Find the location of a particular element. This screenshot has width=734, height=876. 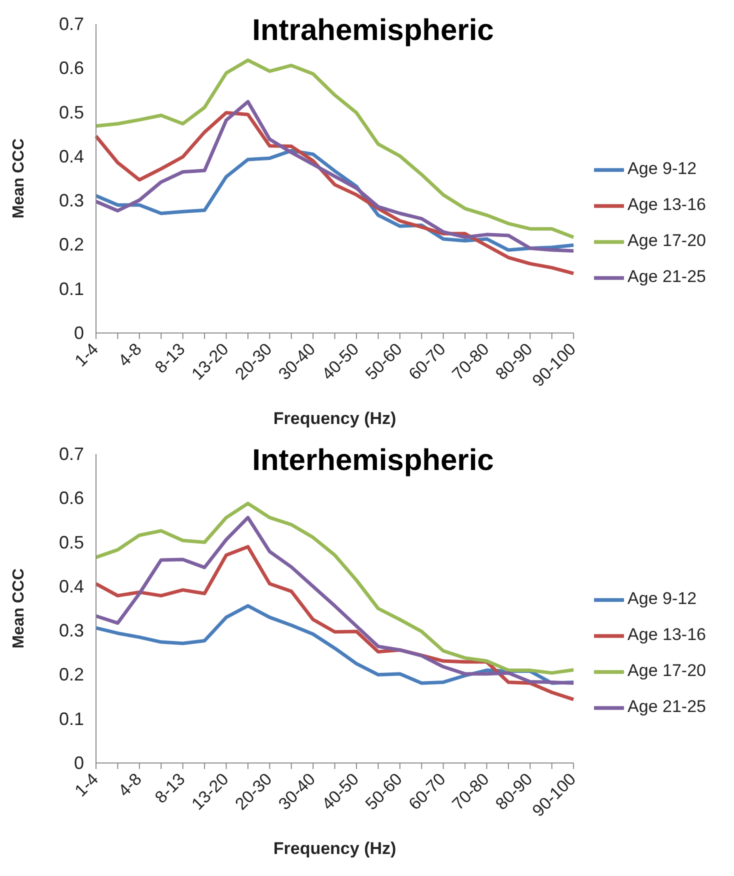

chart-title: Intrahemispheric is located at coordinates (373, 31).